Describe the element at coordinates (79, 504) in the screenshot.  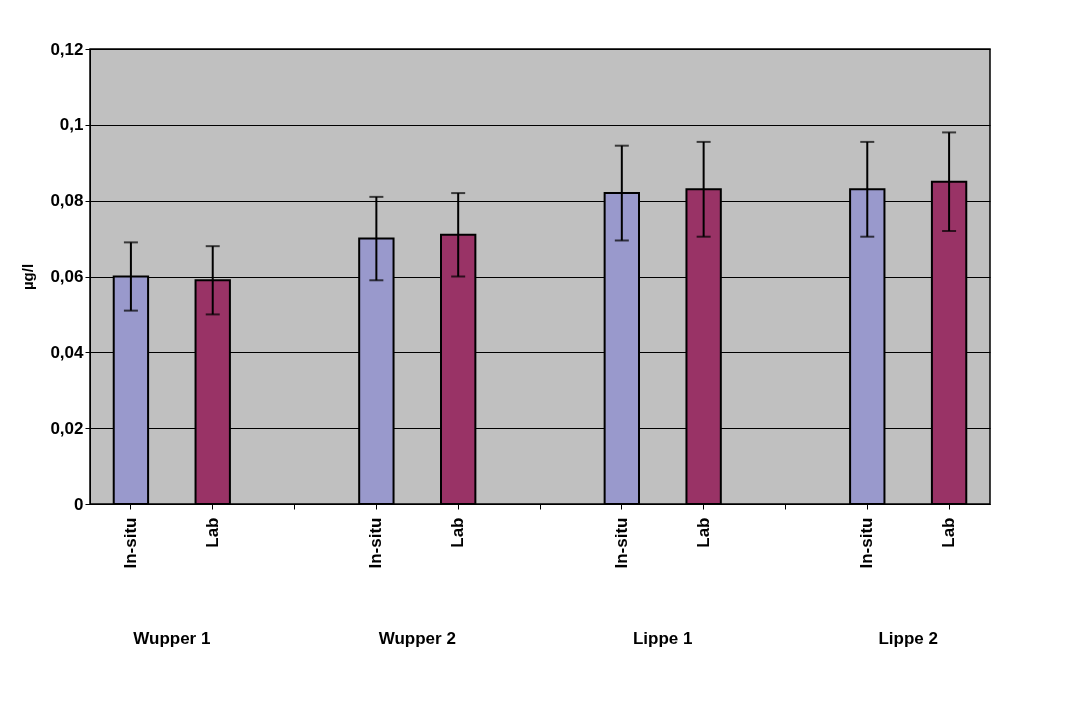
I see `y-tick-label: 0` at that location.